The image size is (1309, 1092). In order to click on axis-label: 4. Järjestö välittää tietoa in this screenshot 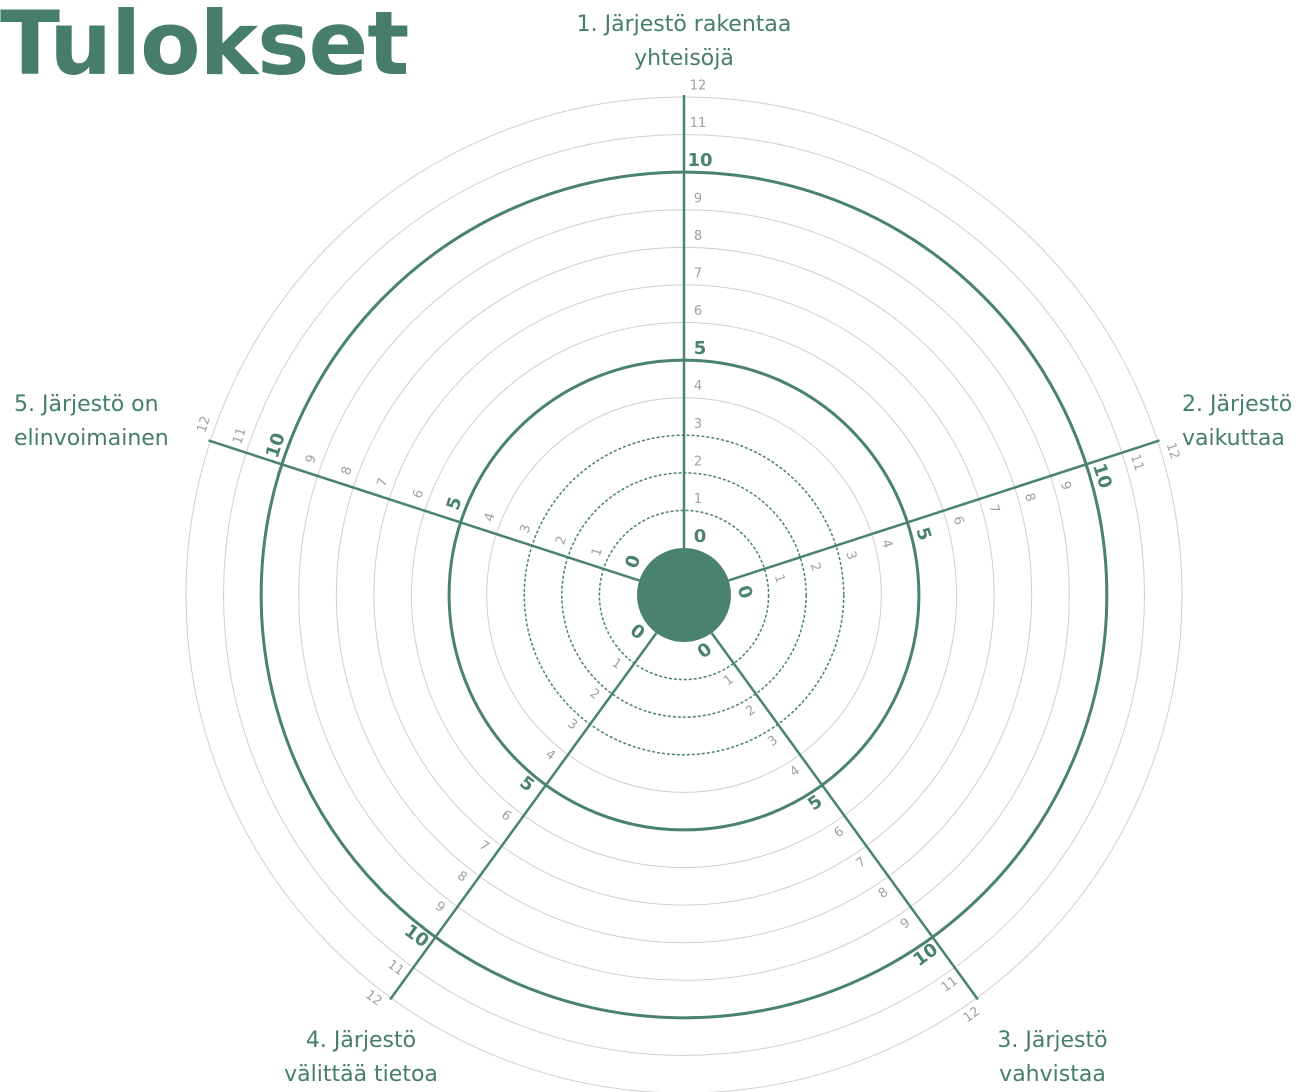, I will do `click(361, 1057)`.